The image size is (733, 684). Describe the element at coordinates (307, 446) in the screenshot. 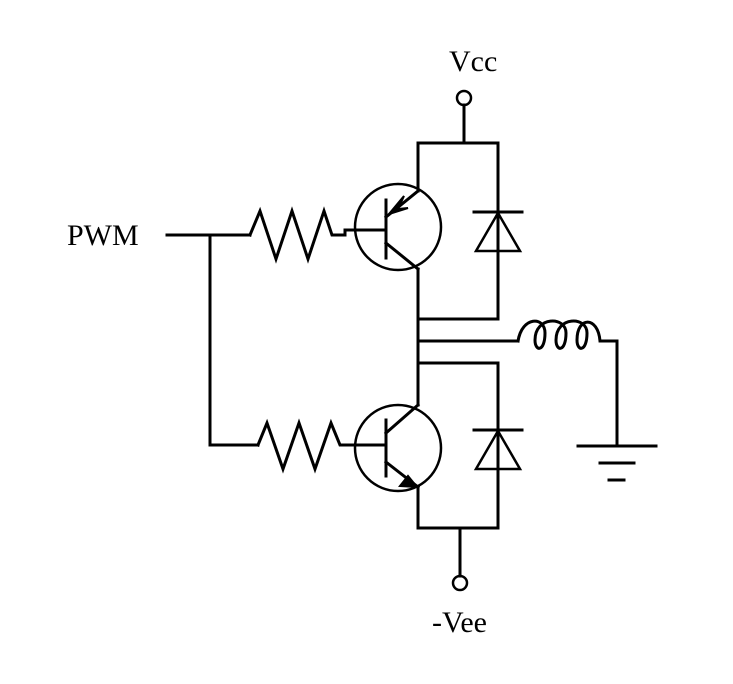

I see `lower-base-resistor` at that location.